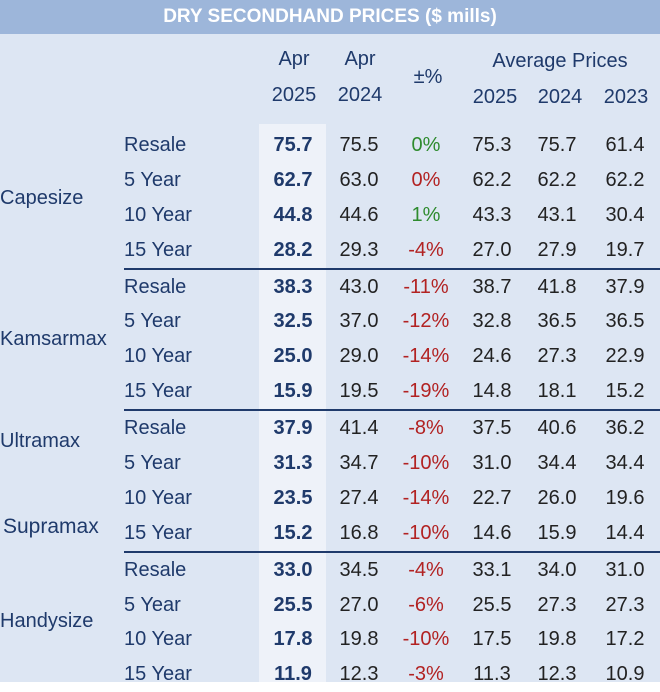 This screenshot has height=692, width=660. Describe the element at coordinates (330, 251) in the screenshot. I see `table-row: 15 Year 28.2 29.3 -4% 27.0 27.9 19.7` at that location.